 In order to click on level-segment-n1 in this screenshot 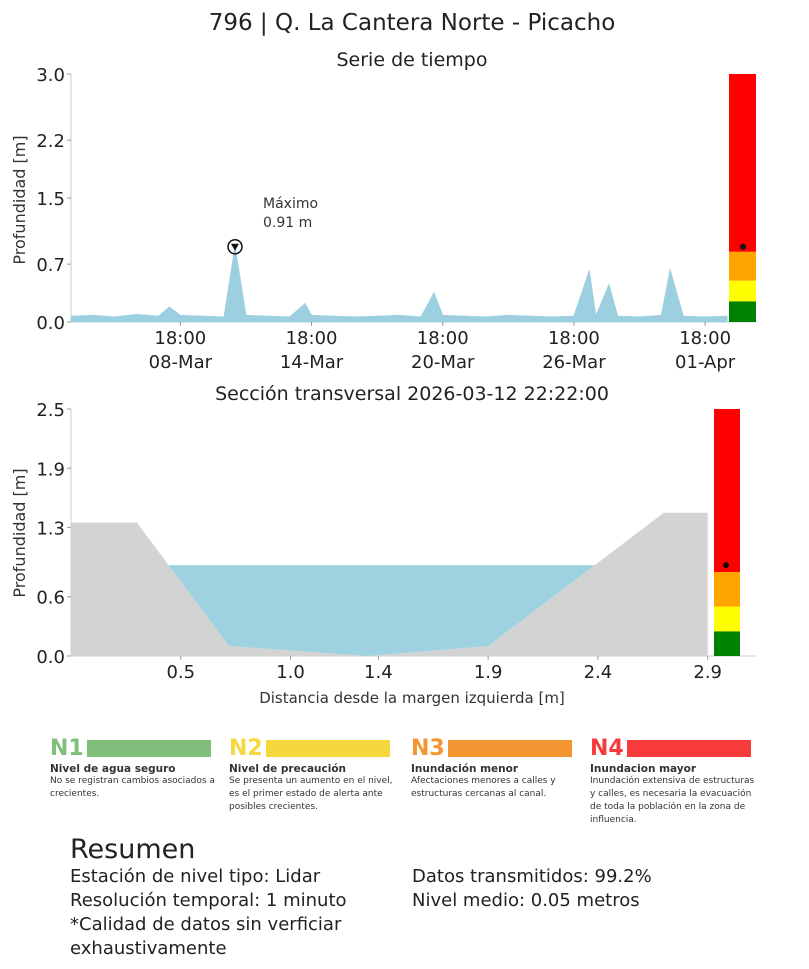, I will do `click(742, 311)`.